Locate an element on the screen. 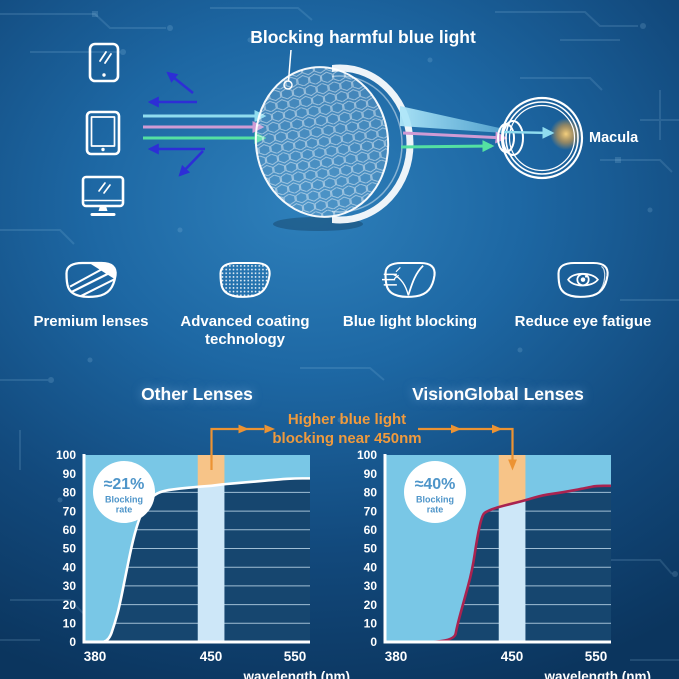  tablet-icon is located at coordinates (103, 133).